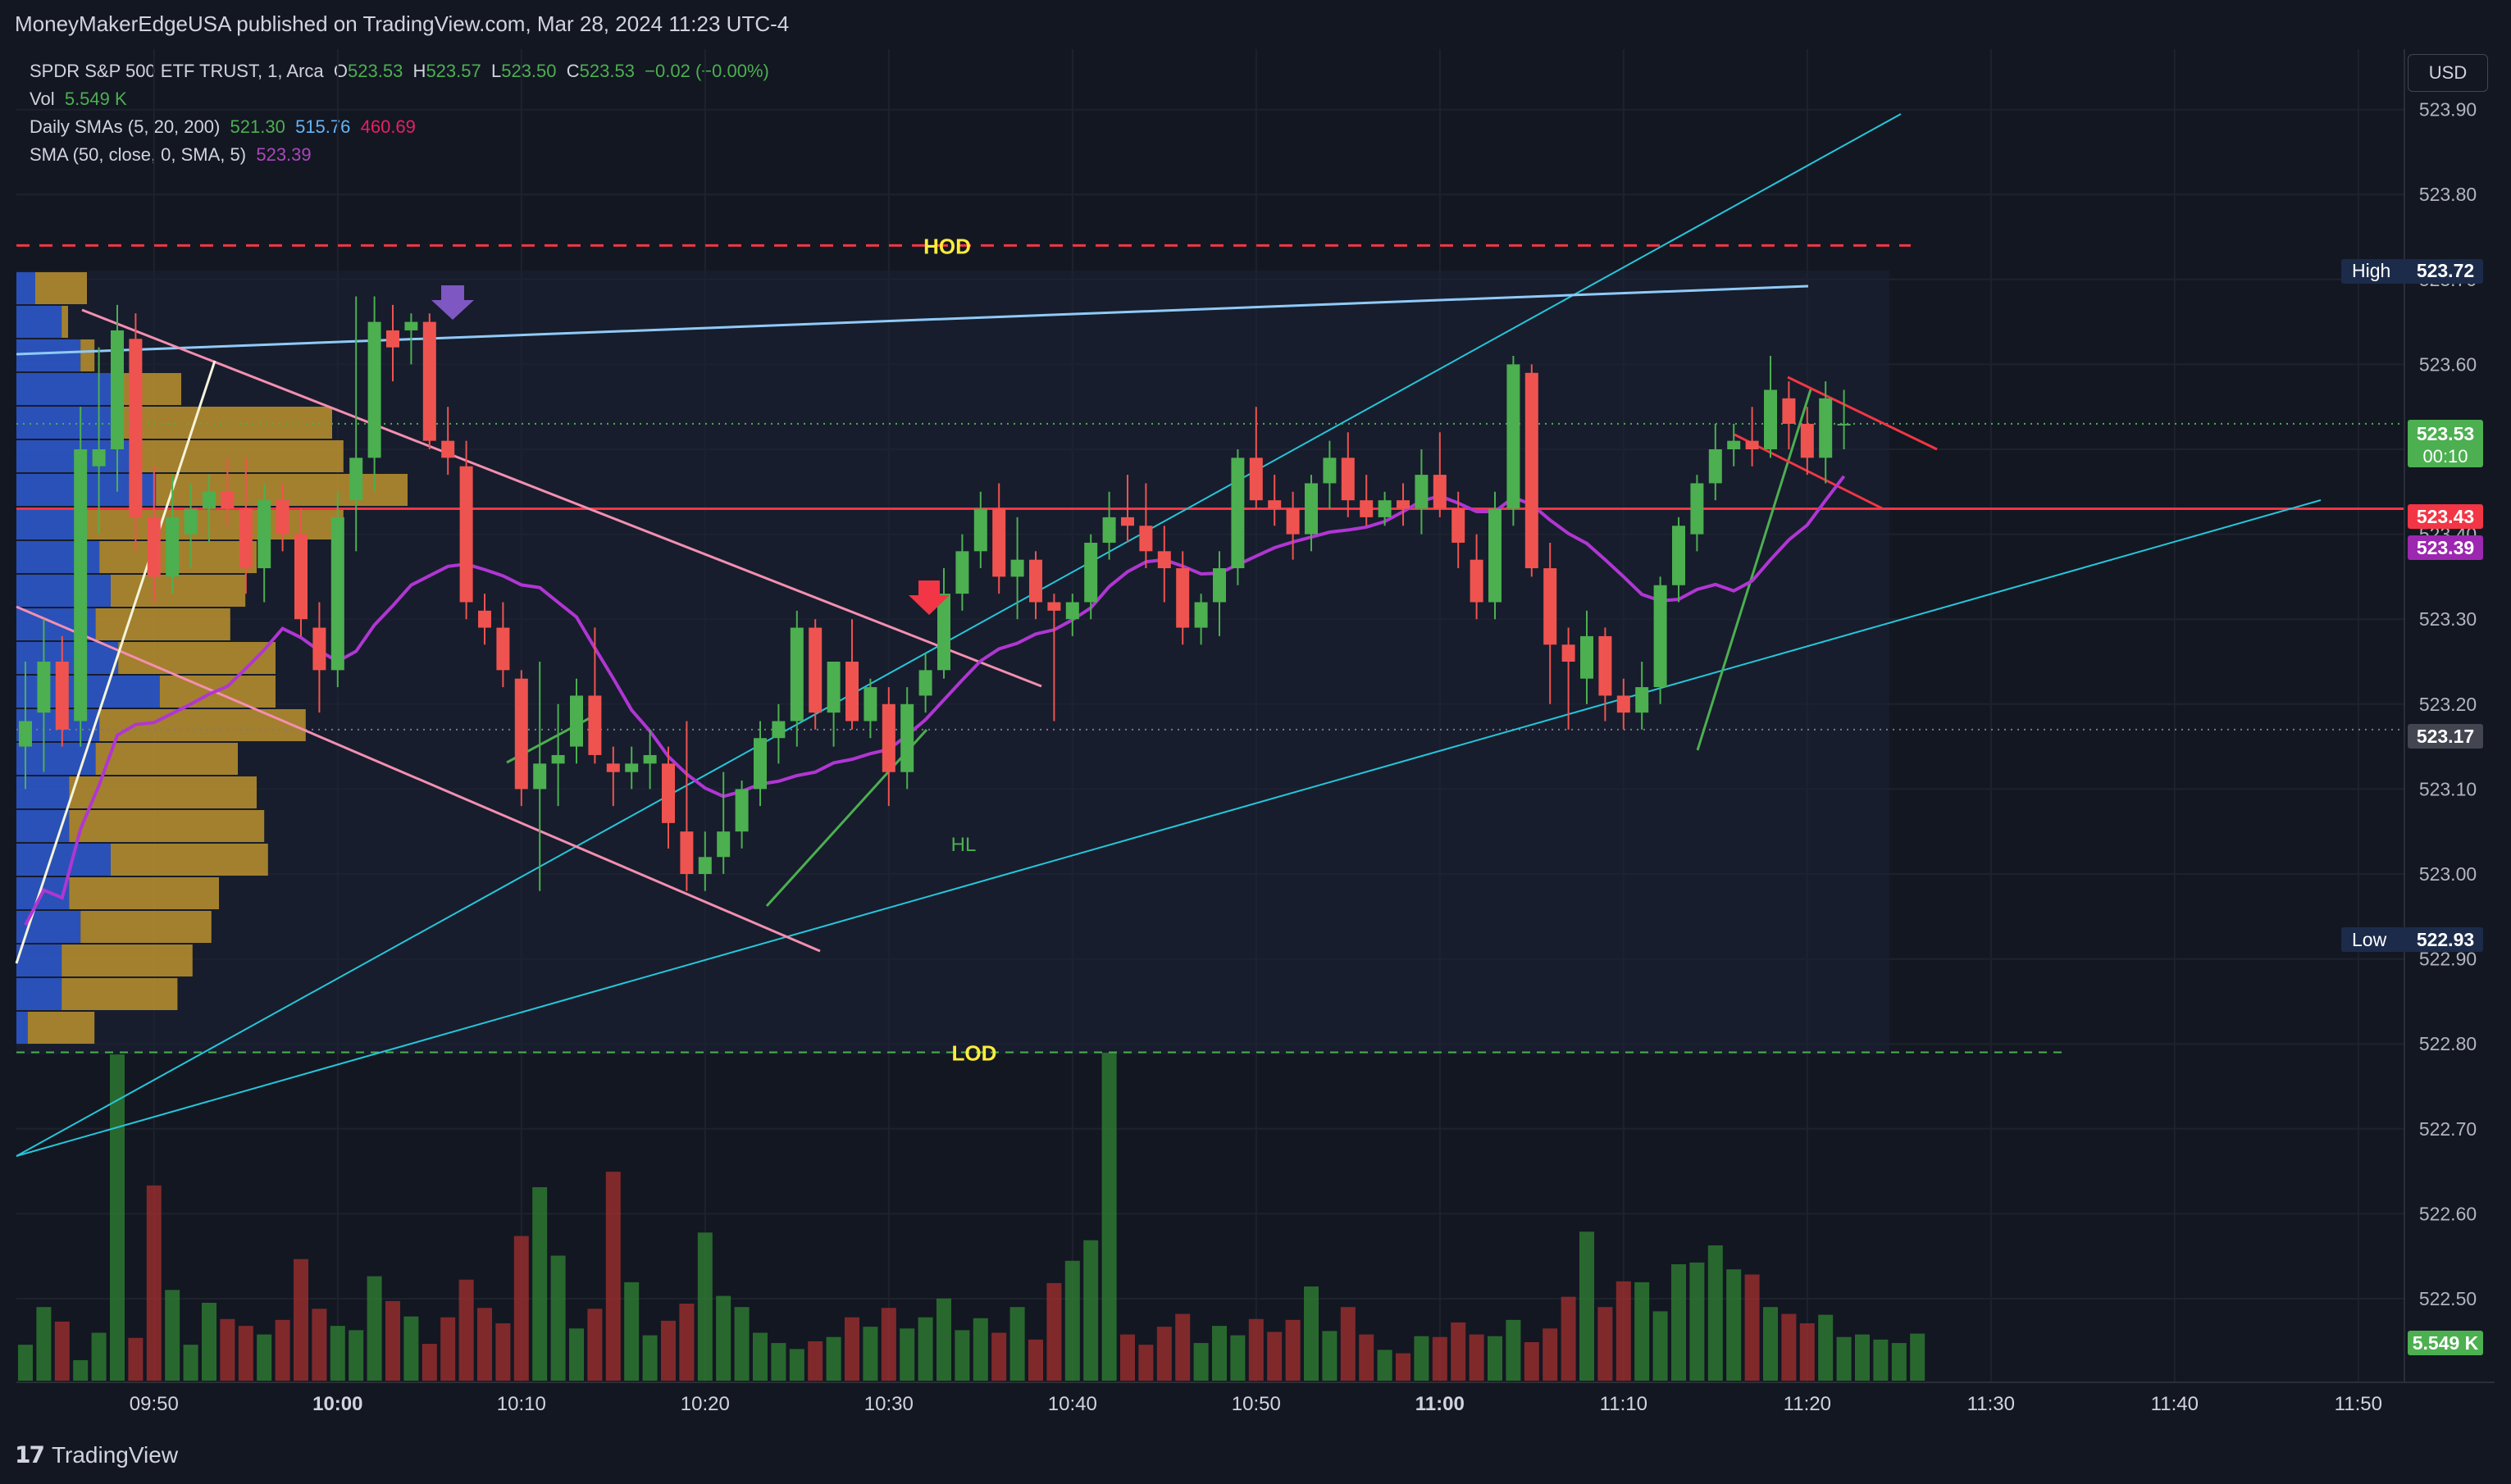 The image size is (2511, 1484). I want to click on lod-label: LOD, so click(974, 1053).